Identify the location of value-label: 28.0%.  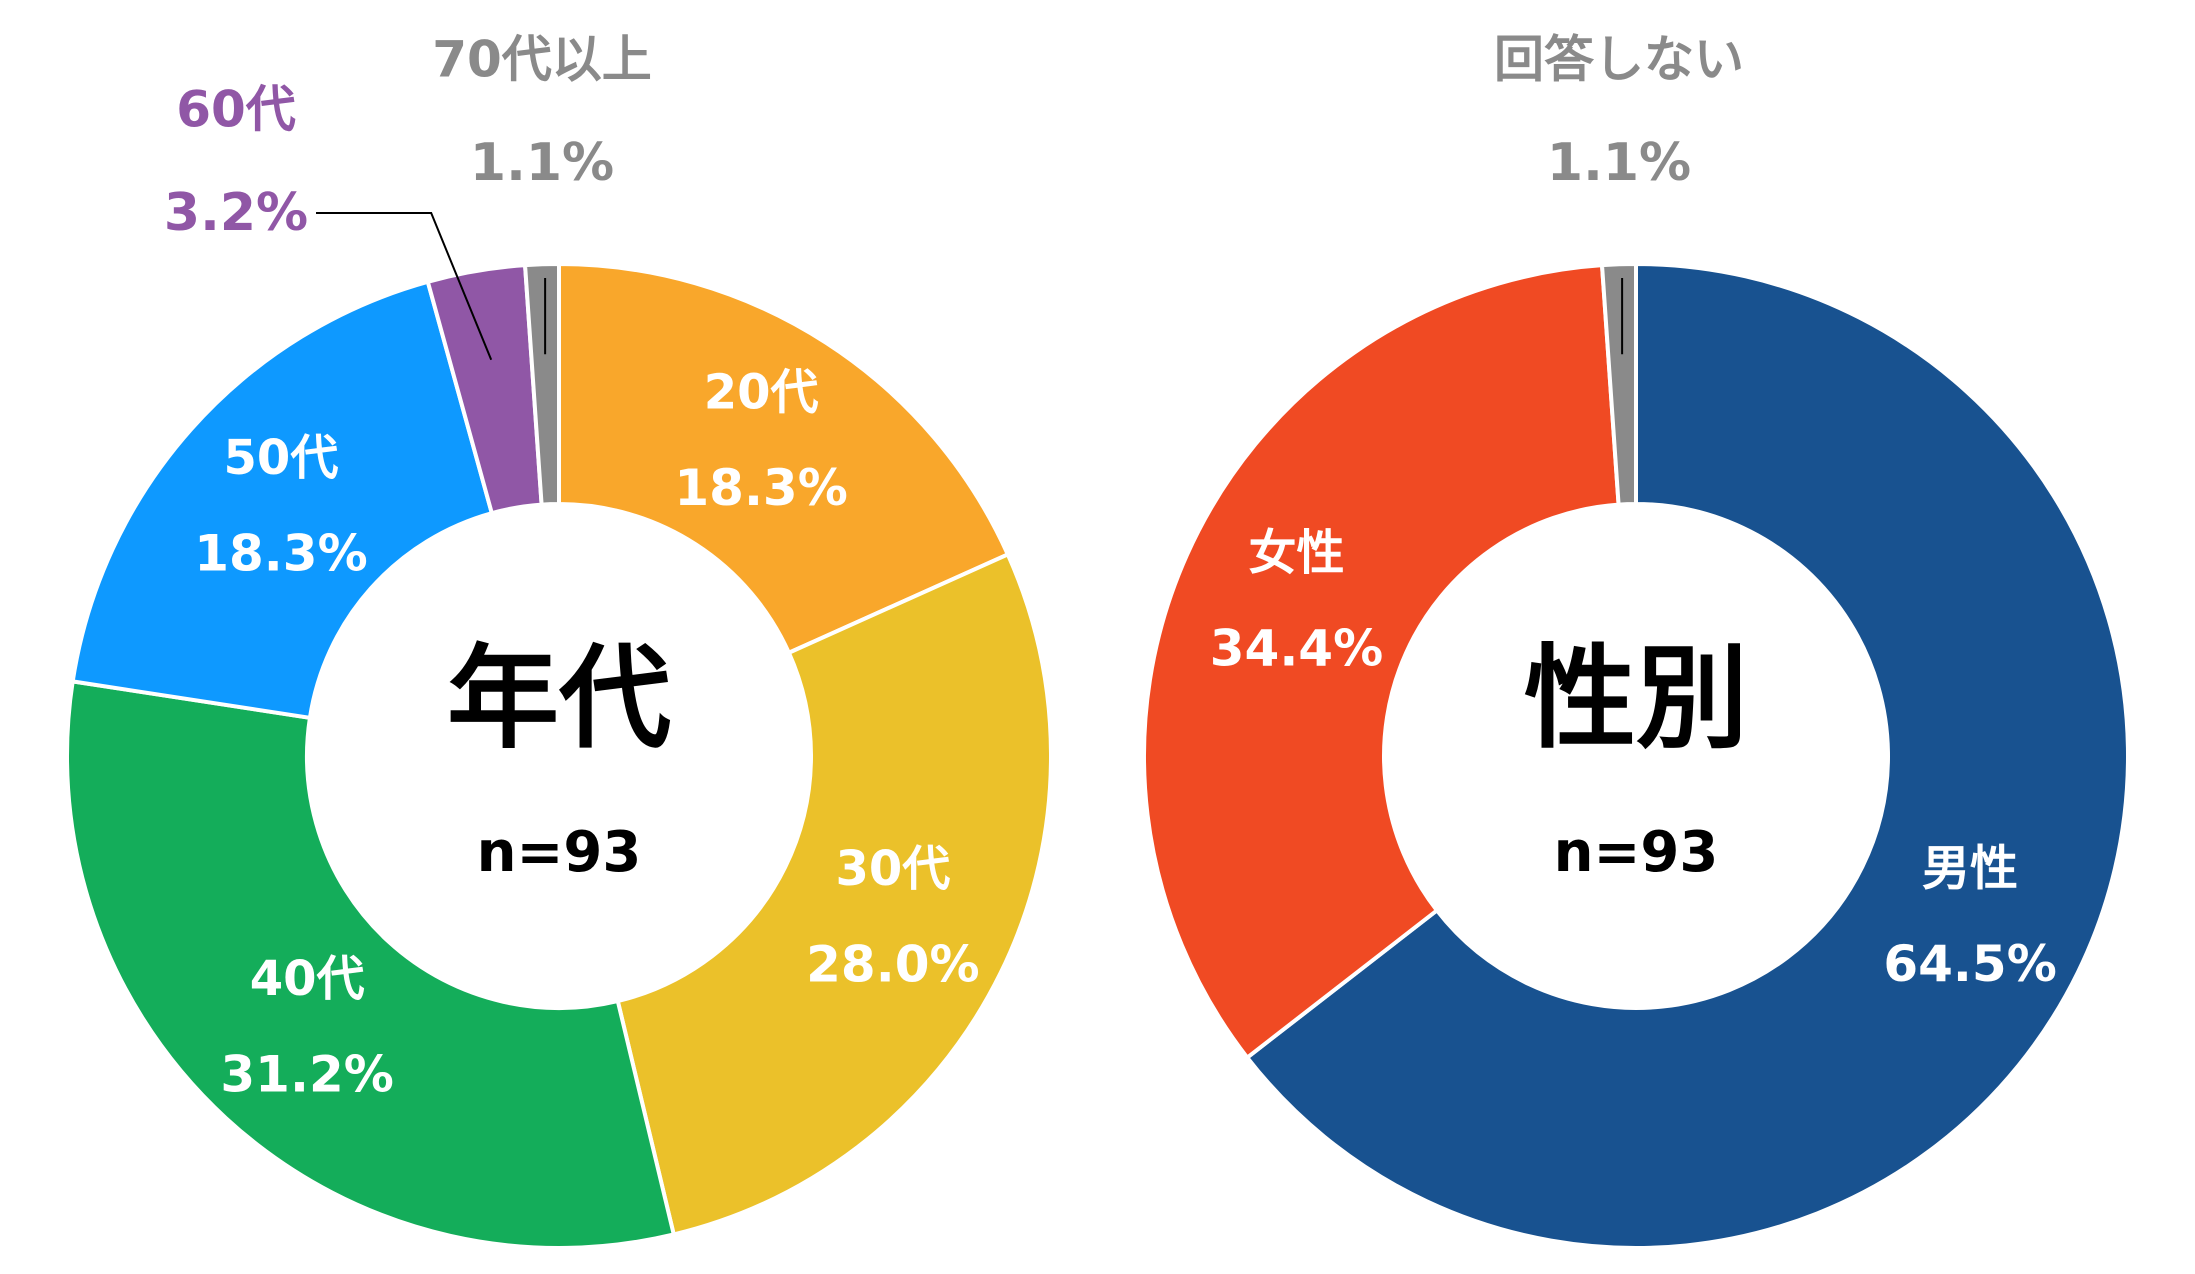
(892, 965).